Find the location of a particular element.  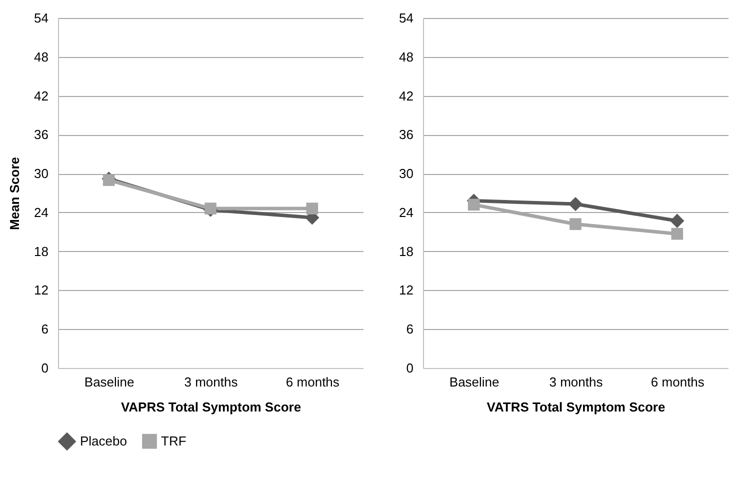

legend-label: Placebo is located at coordinates (103, 440).